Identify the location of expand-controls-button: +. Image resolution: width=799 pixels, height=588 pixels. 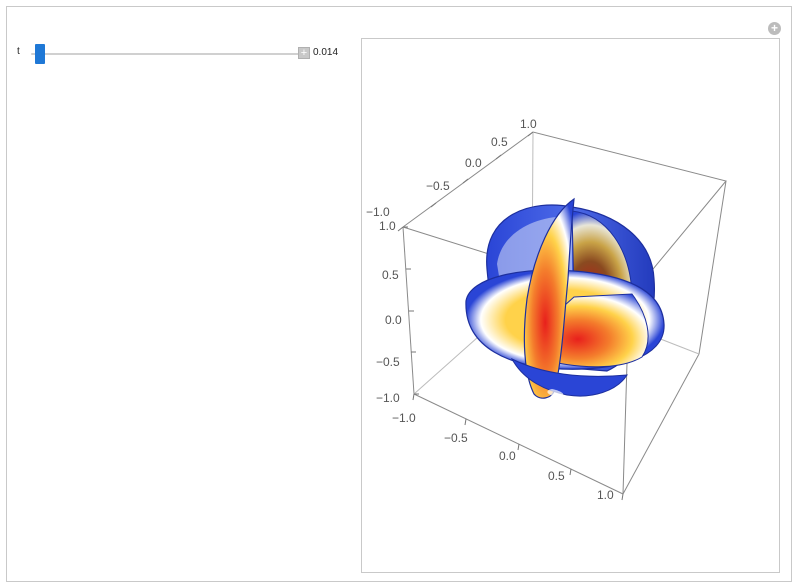
(304, 53).